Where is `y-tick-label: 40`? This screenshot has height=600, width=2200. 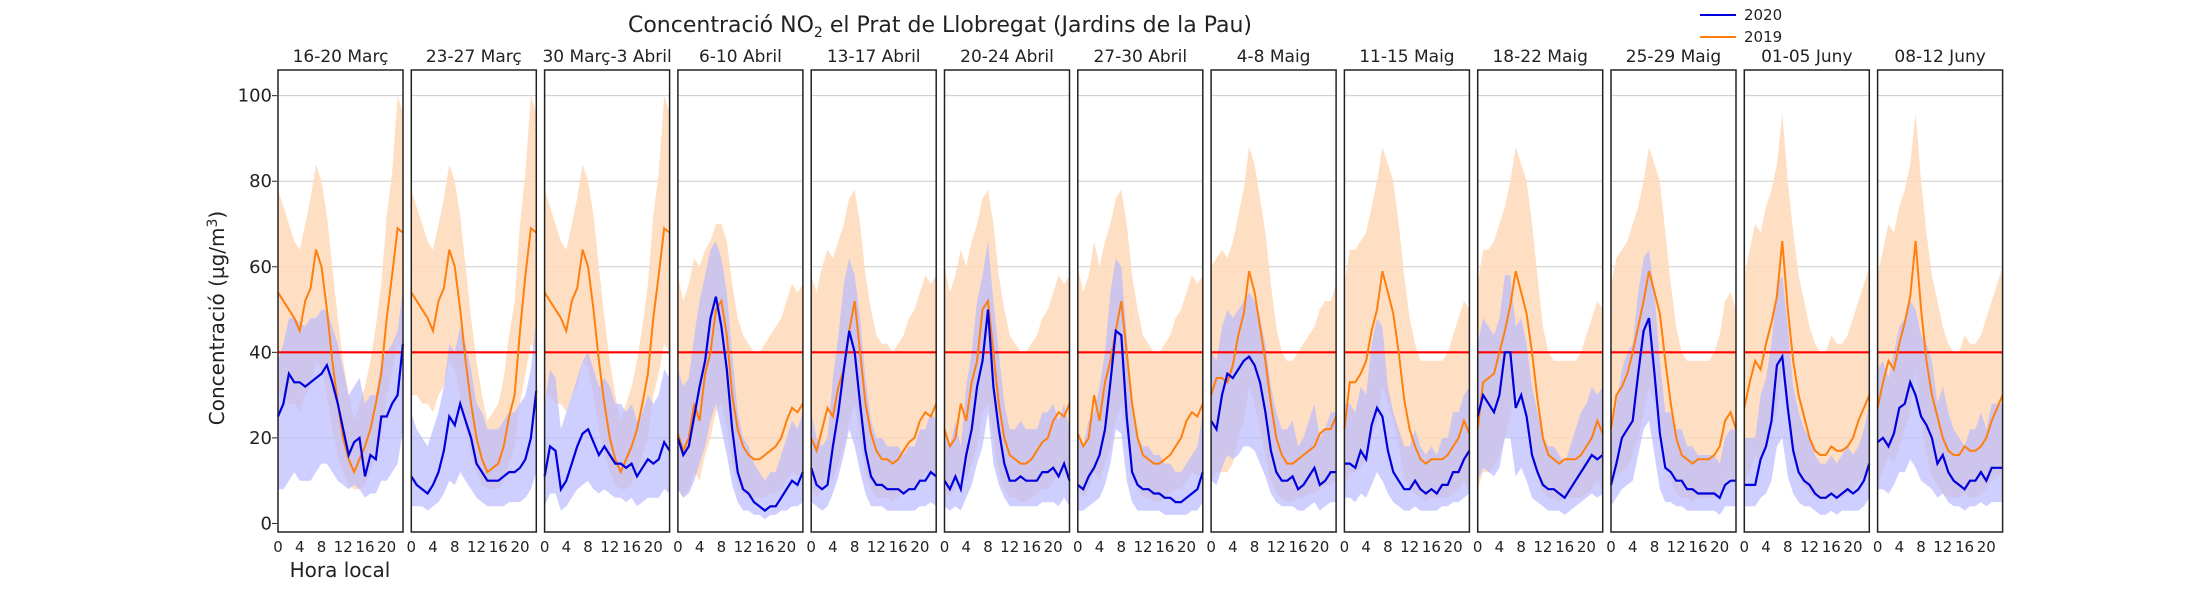 y-tick-label: 40 is located at coordinates (260, 352).